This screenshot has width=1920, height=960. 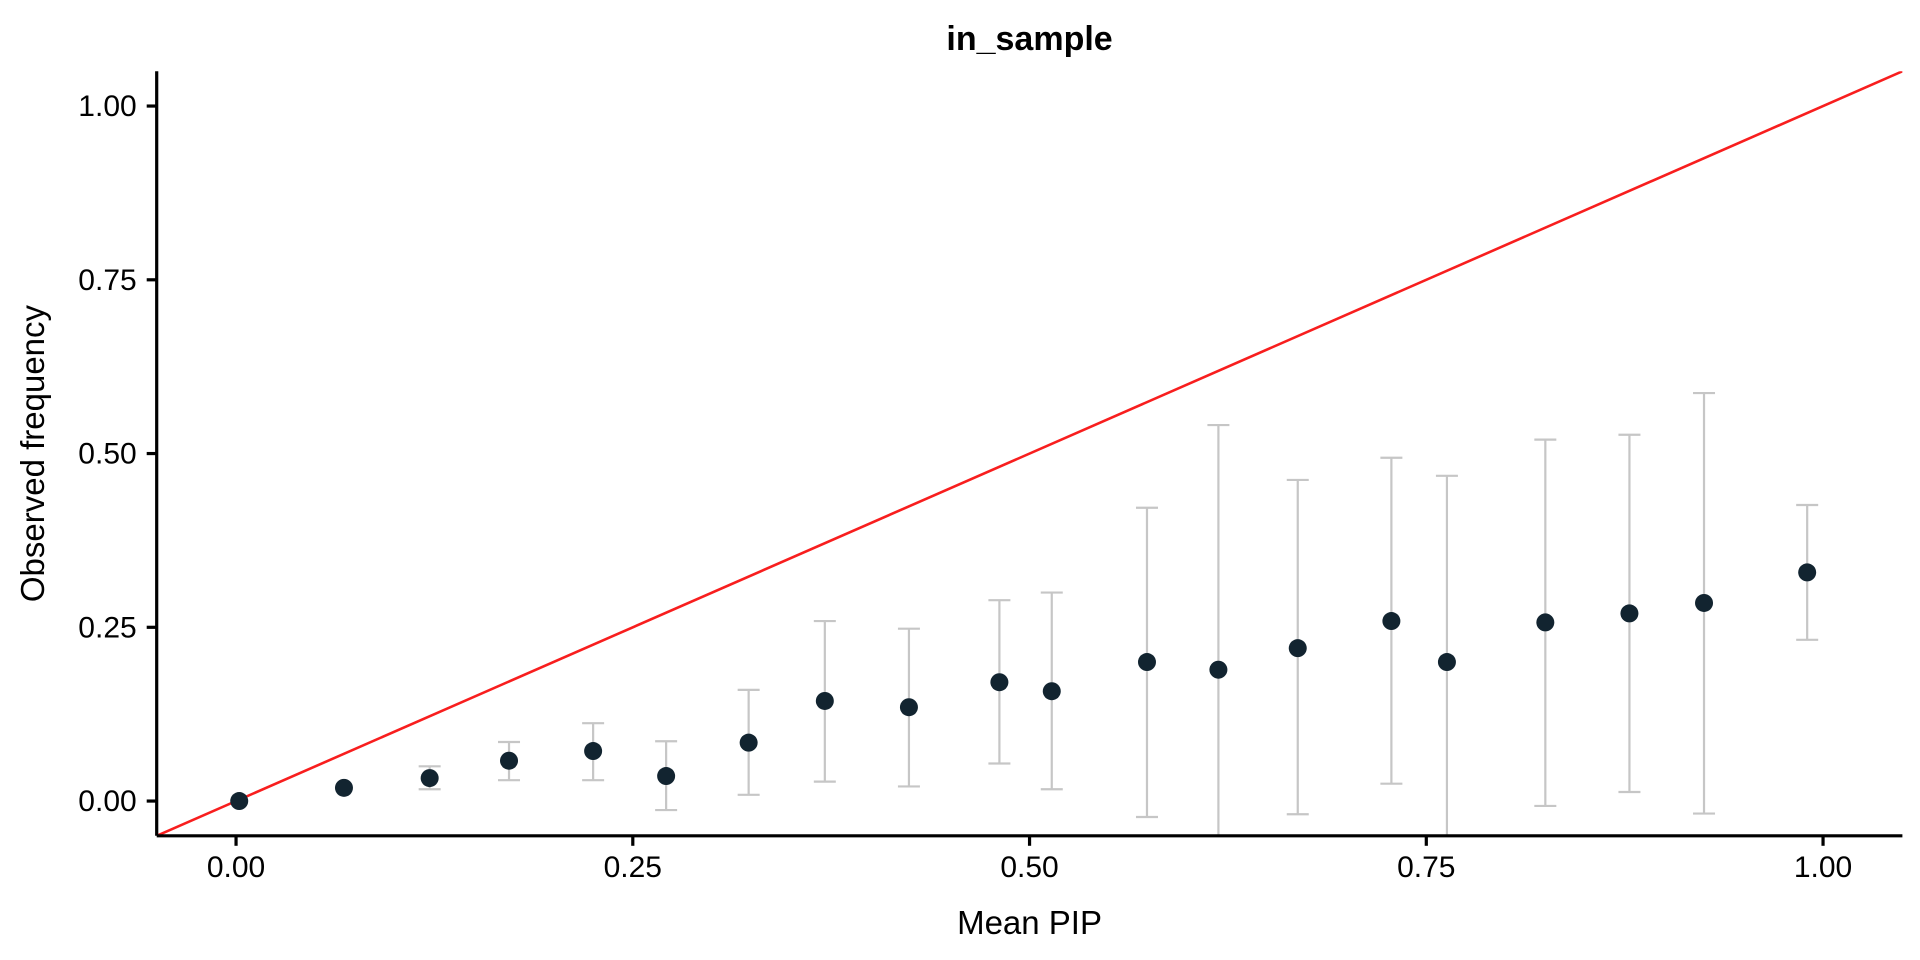 I want to click on y-tick-label: 0.50, so click(x=107, y=454).